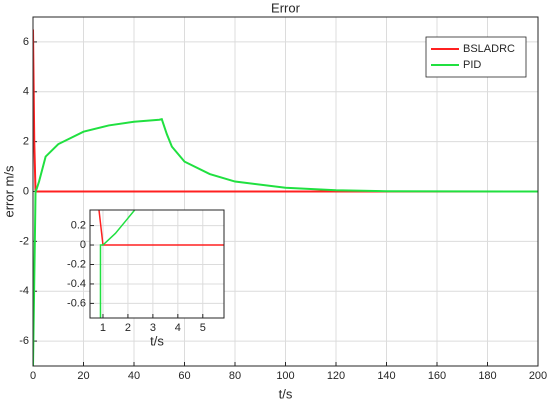 The width and height of the screenshot is (550, 403). I want to click on y-tick-label: -6, so click(24, 341).